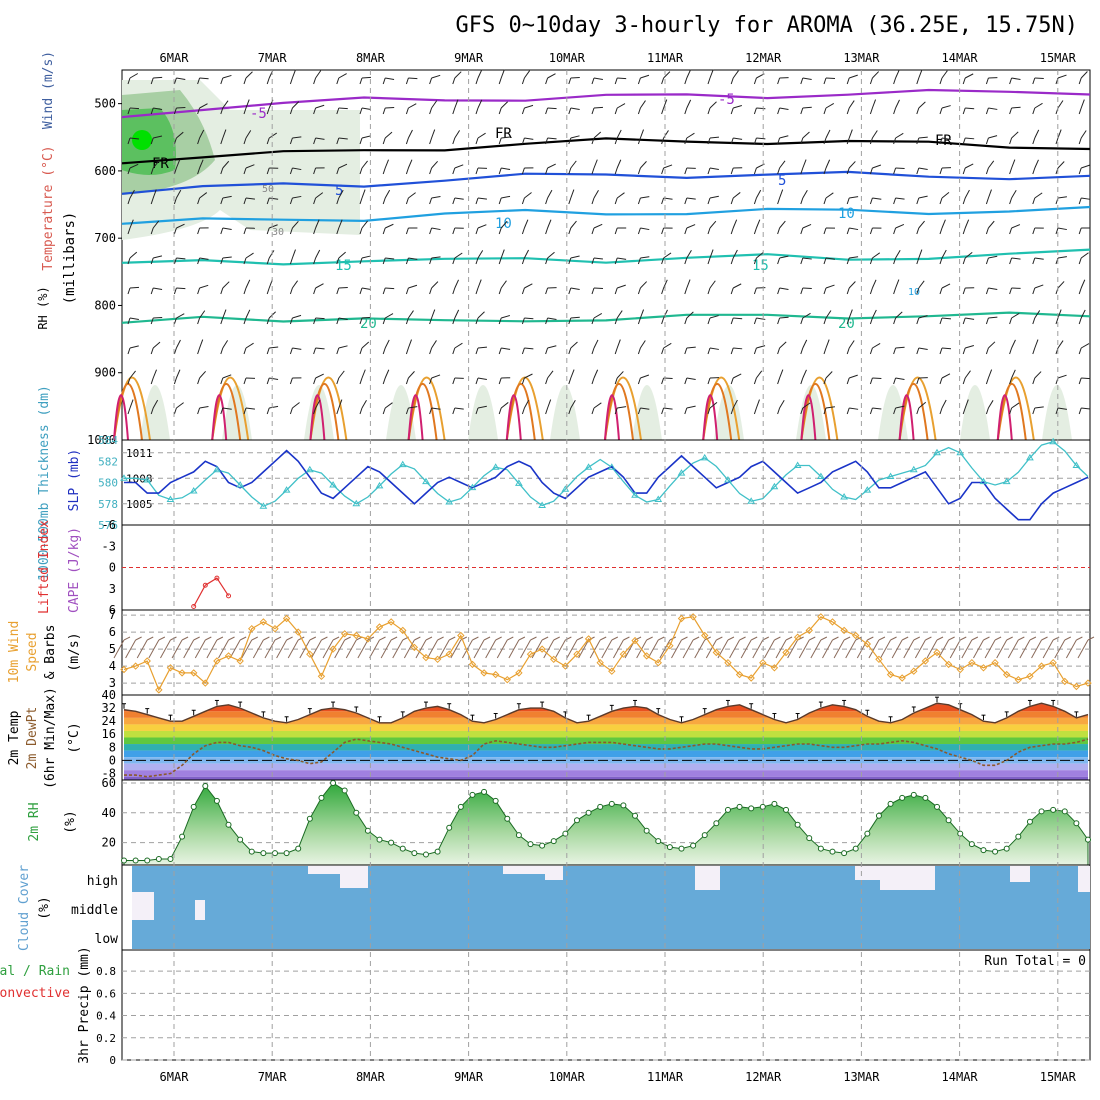 This screenshot has height=1100, width=1100. What do you see at coordinates (565, 412) in the screenshot?
I see `rh-shading` at bounding box center [565, 412].